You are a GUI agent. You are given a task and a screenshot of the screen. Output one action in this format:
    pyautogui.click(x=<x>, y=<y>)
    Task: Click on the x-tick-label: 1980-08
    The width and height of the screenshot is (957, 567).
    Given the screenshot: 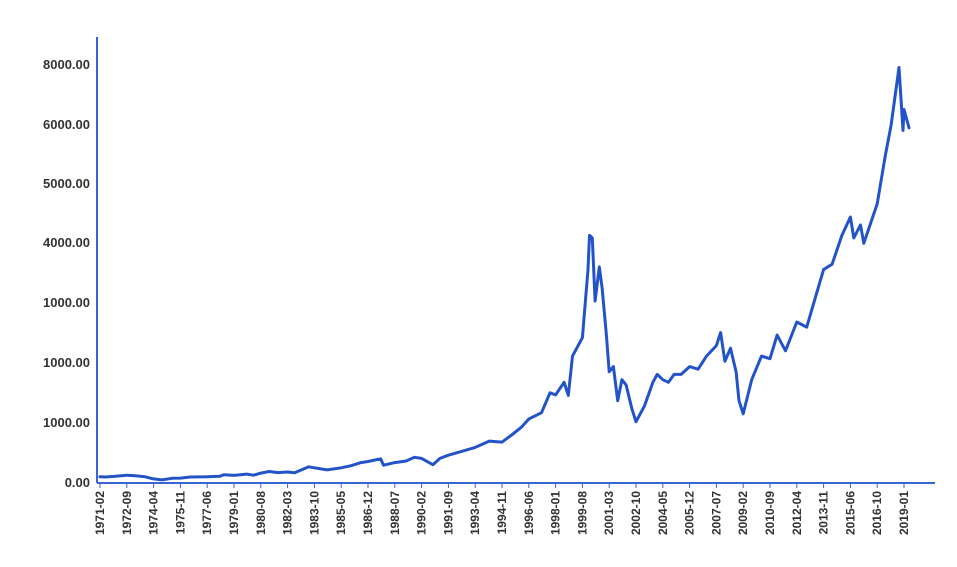 What is the action you would take?
    pyautogui.click(x=261, y=513)
    